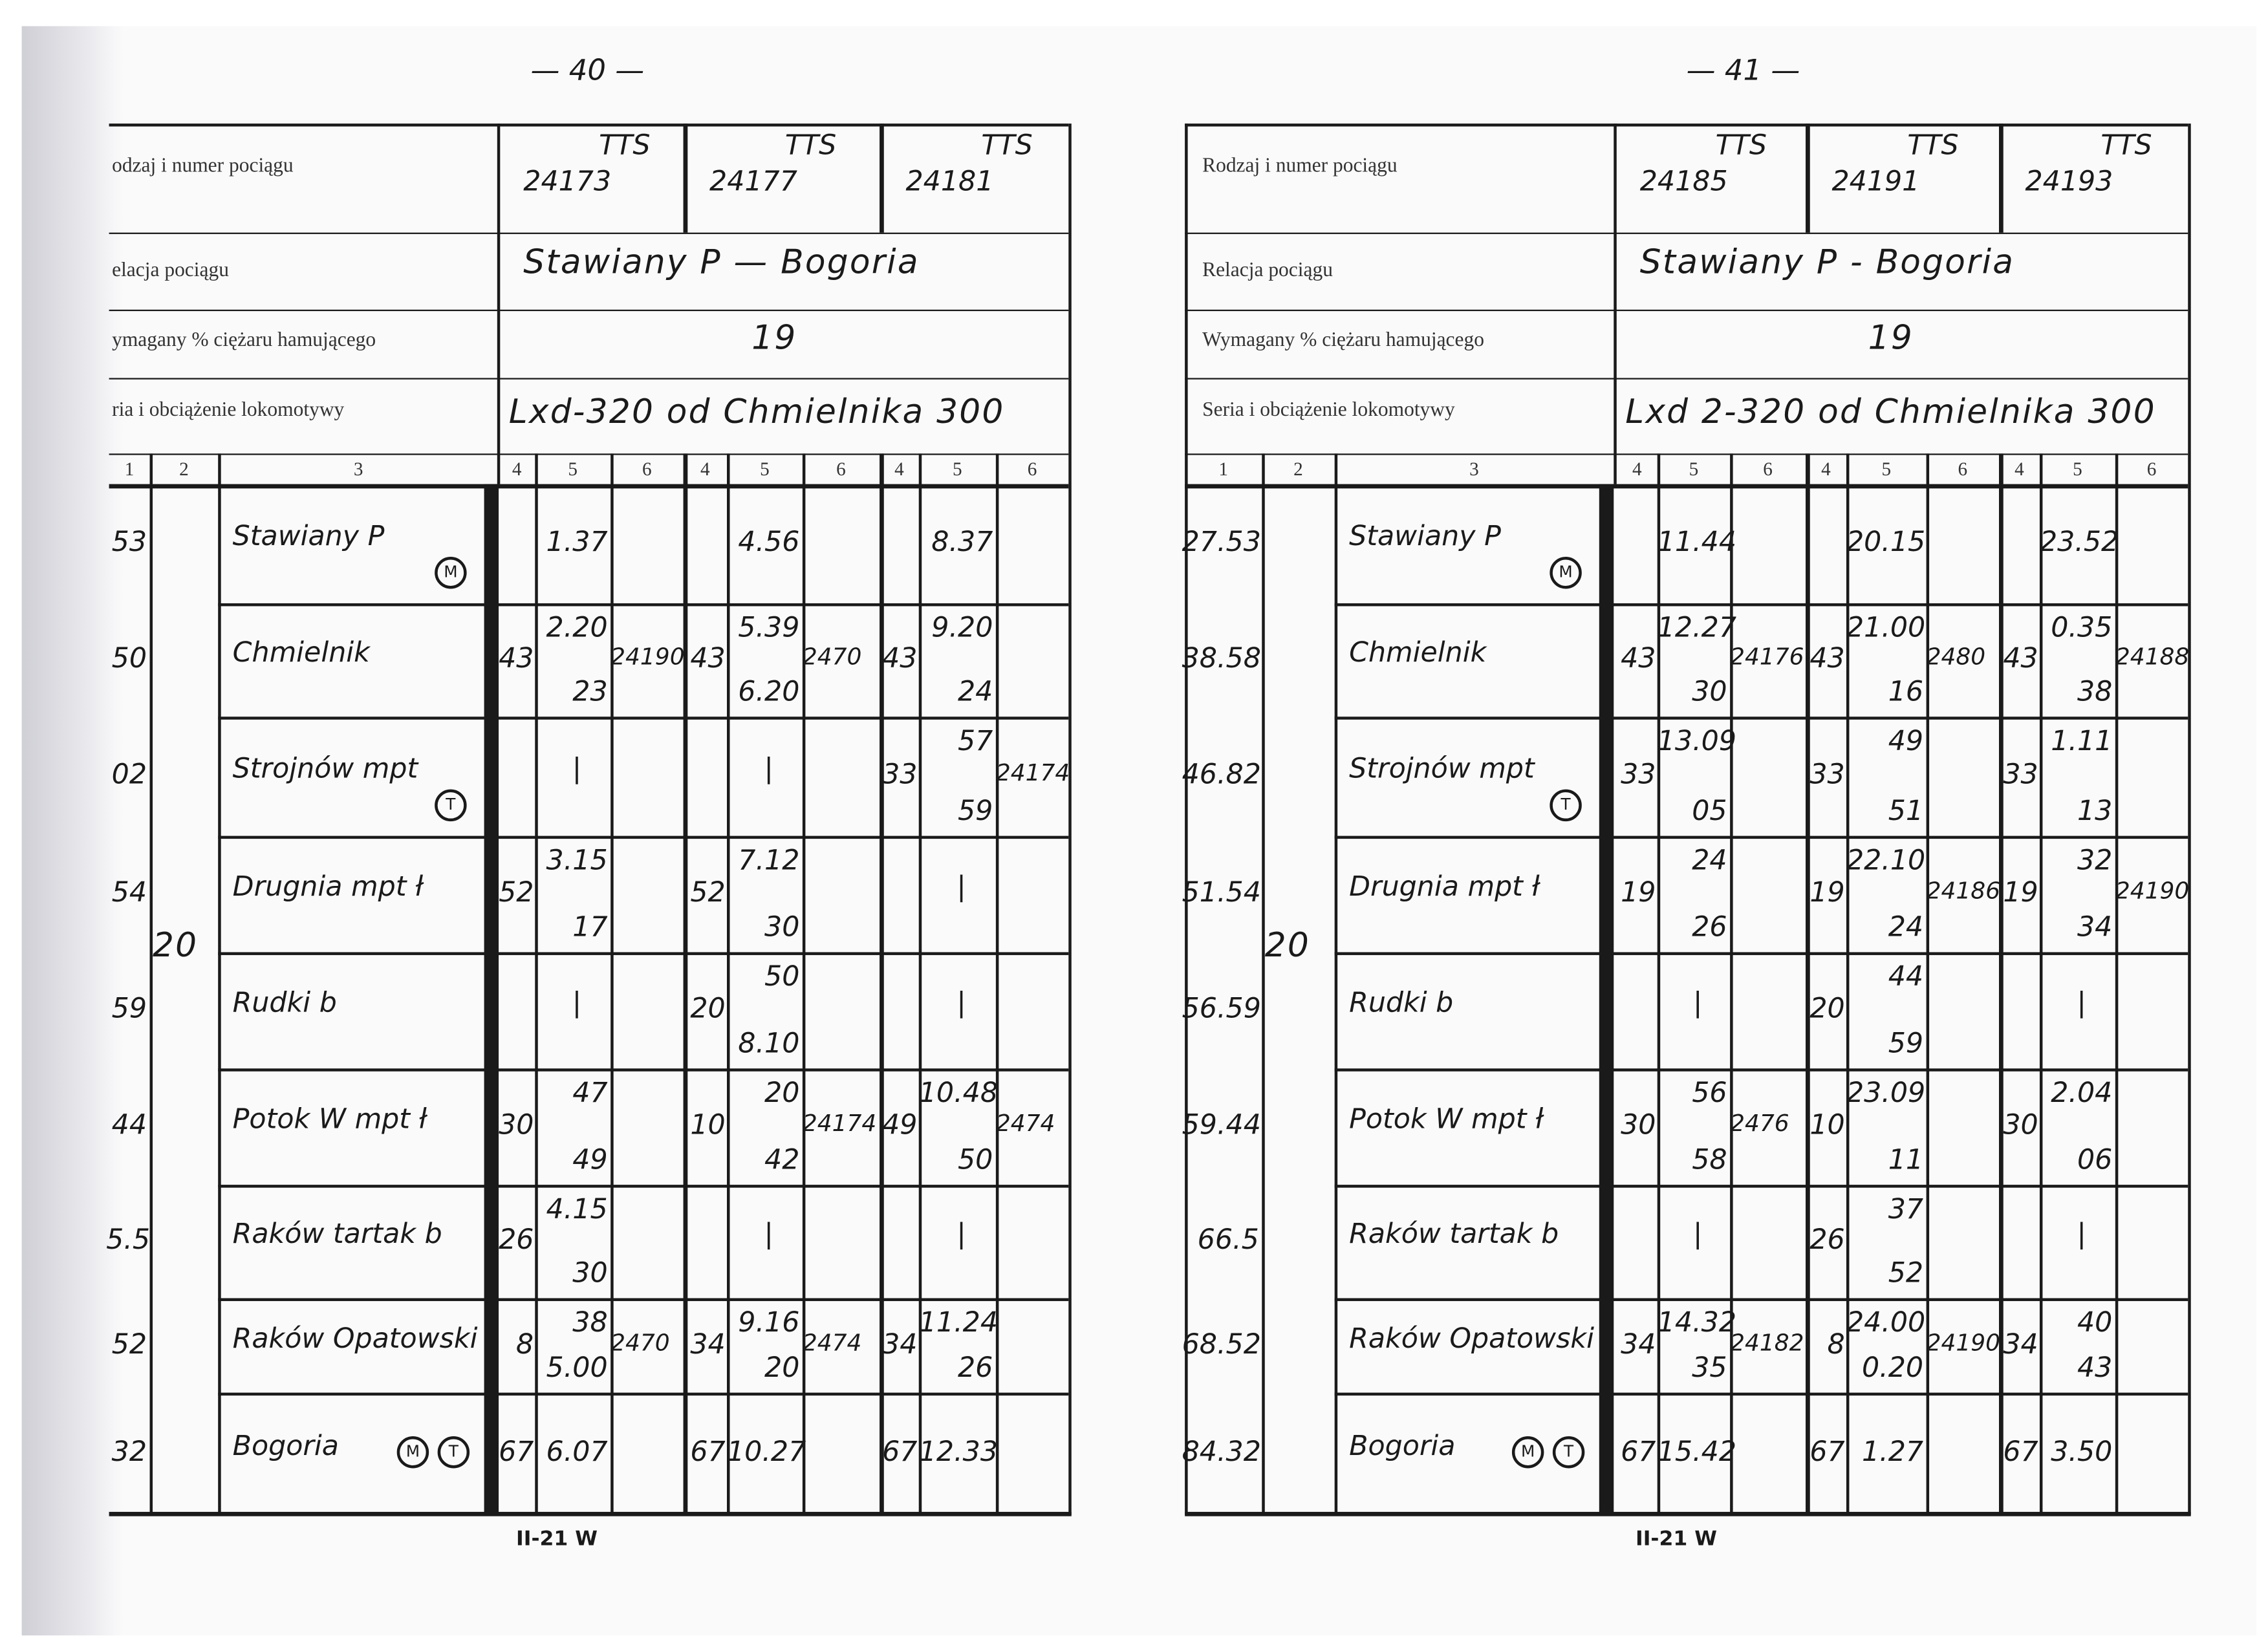 This screenshot has width=2268, height=1649. Describe the element at coordinates (1298, 469) in the screenshot. I see `column-number: 2` at that location.